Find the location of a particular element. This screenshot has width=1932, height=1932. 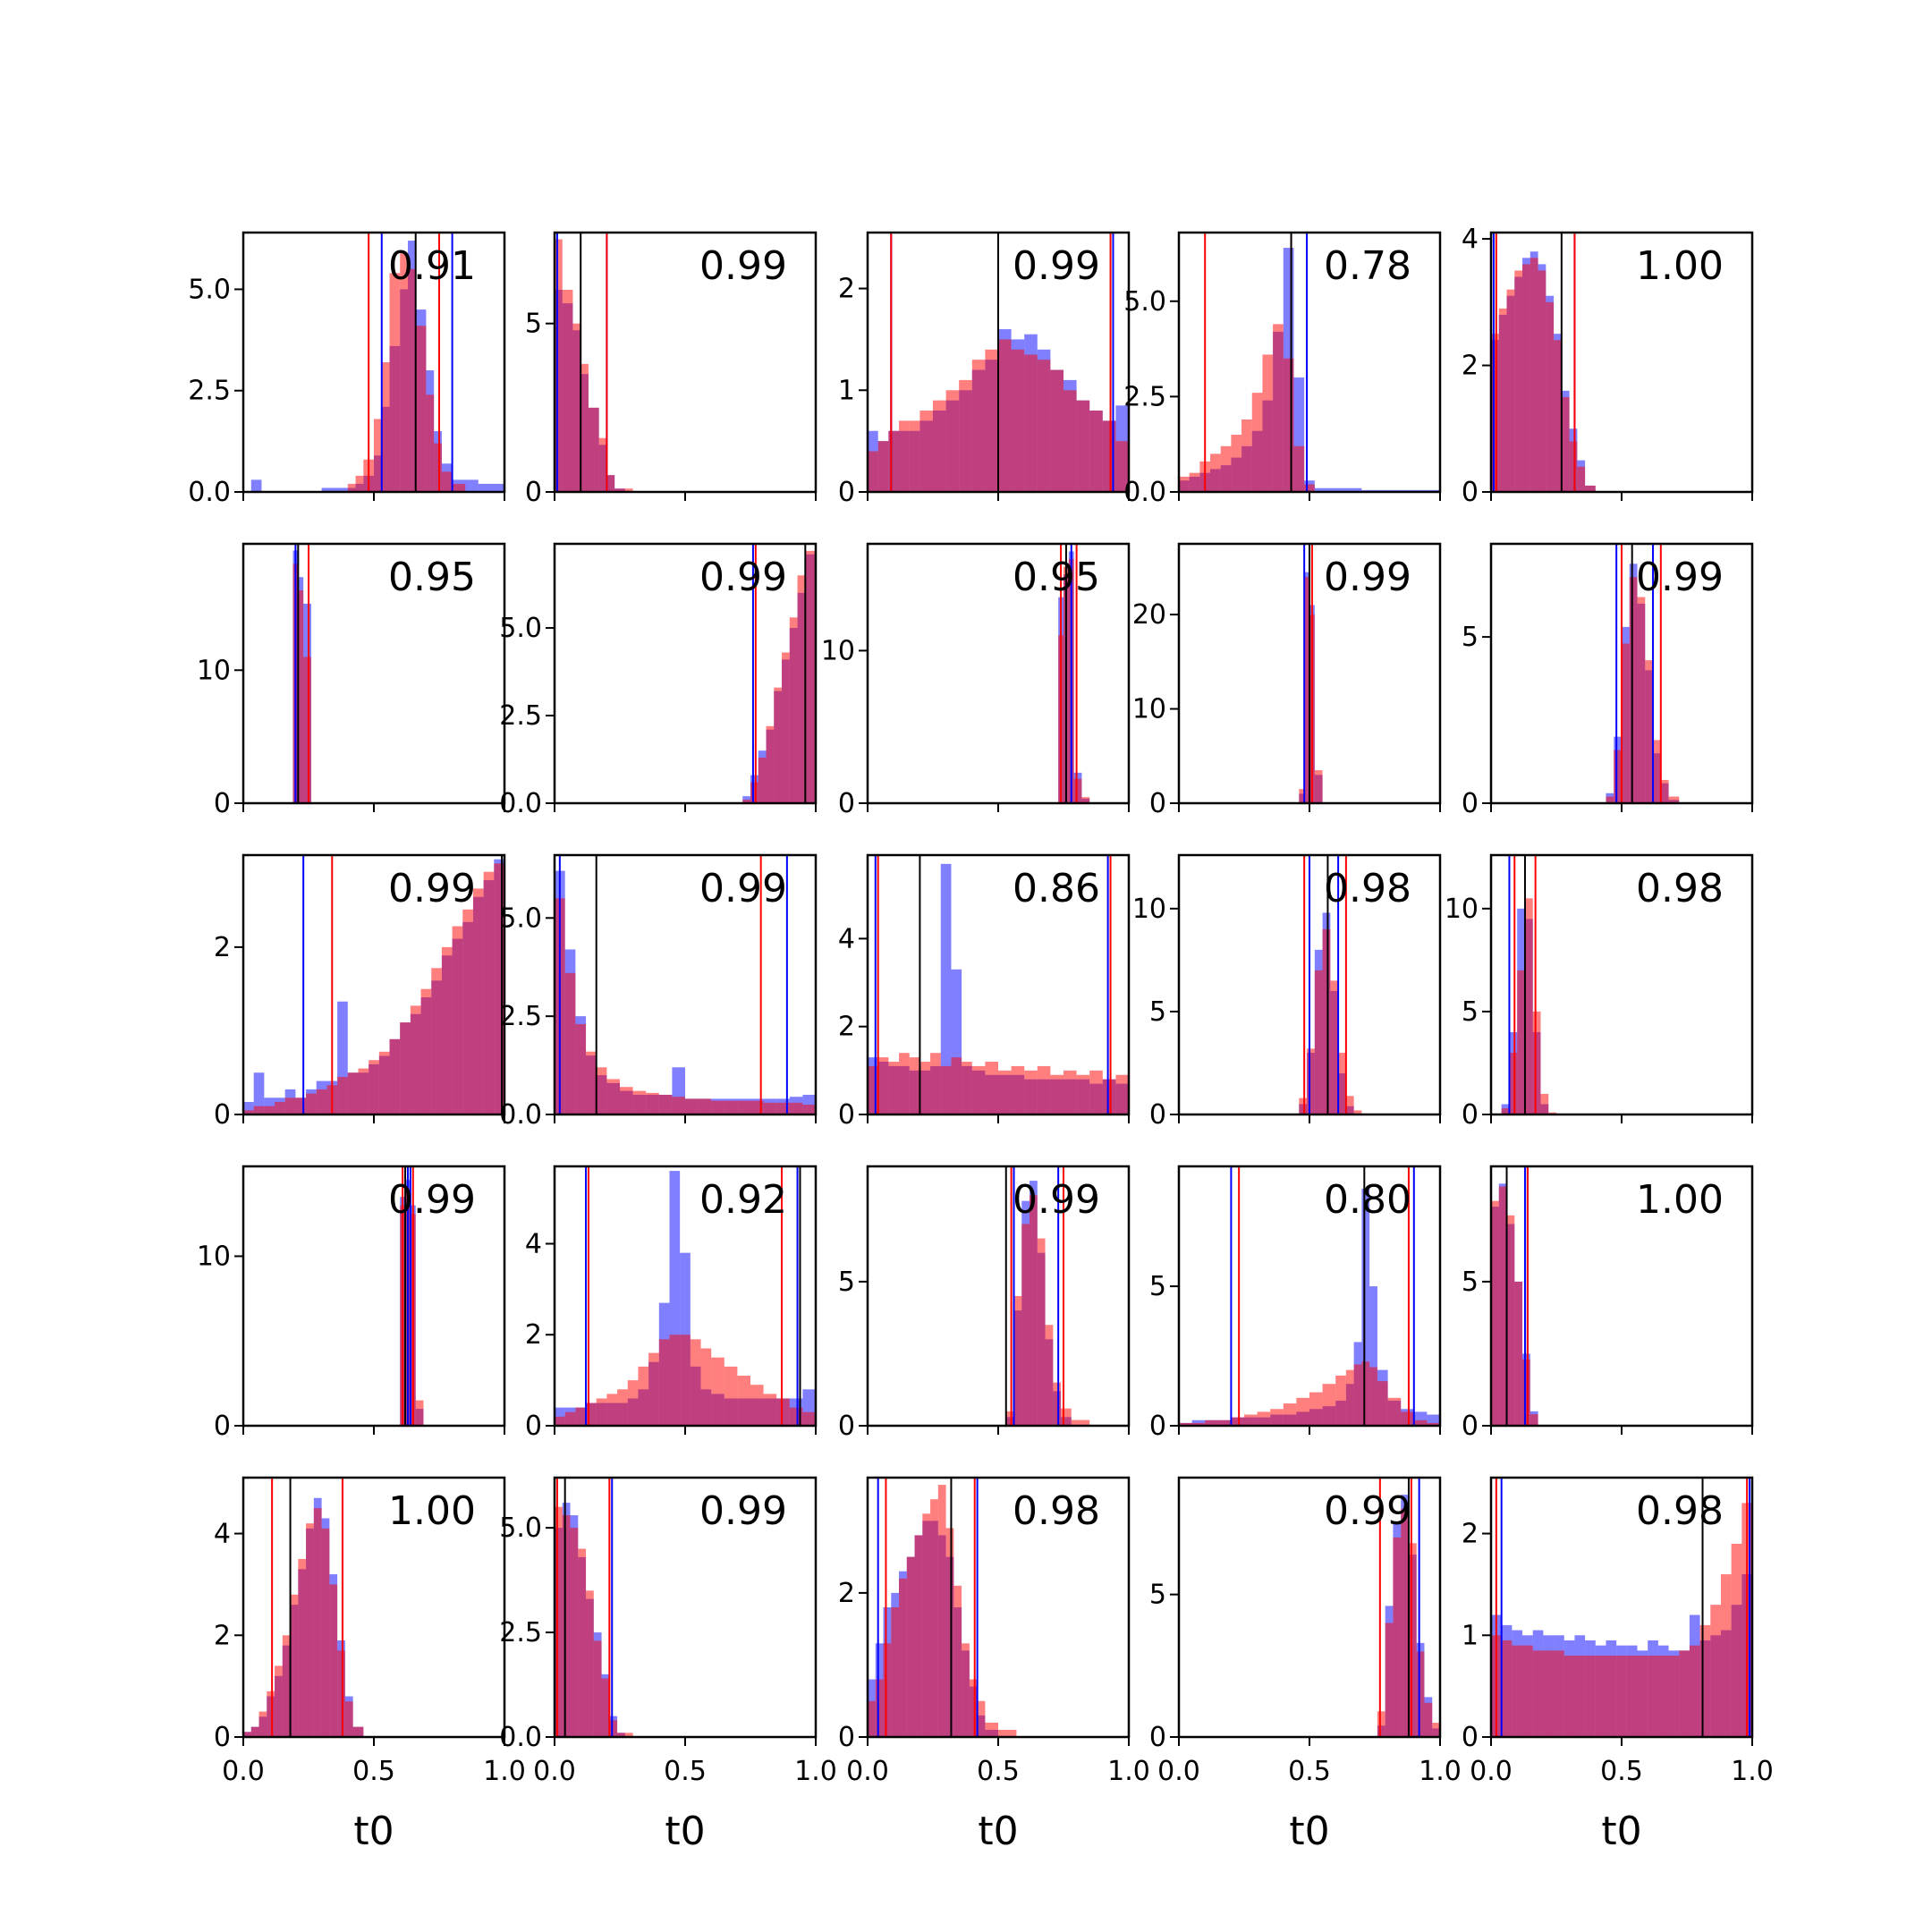

panel-22: 0.0 2.5 5.0 0.0 0.5 1.0 0.99 t0 is located at coordinates (668, 1665).